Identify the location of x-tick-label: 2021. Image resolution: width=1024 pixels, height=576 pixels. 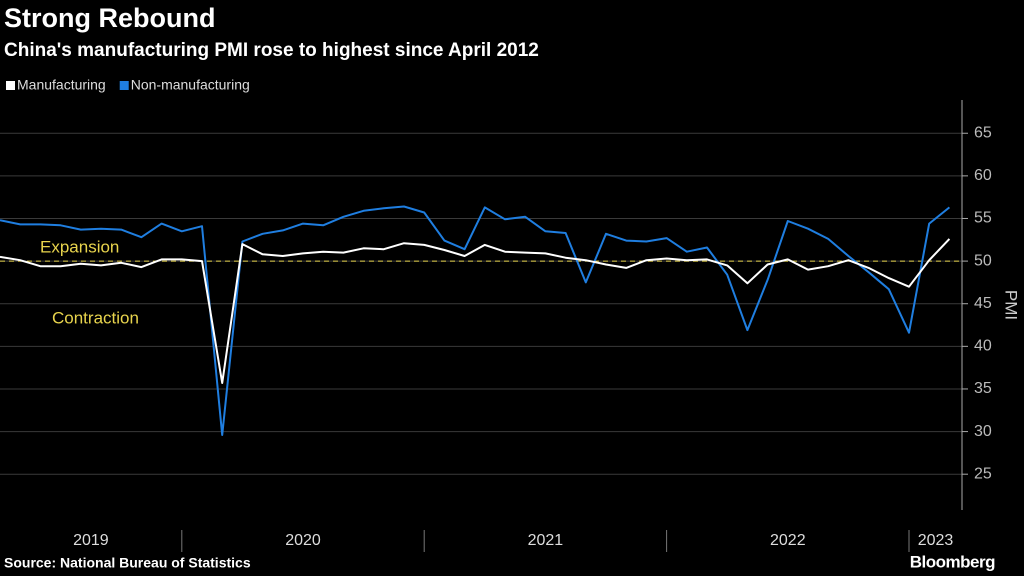
(546, 540).